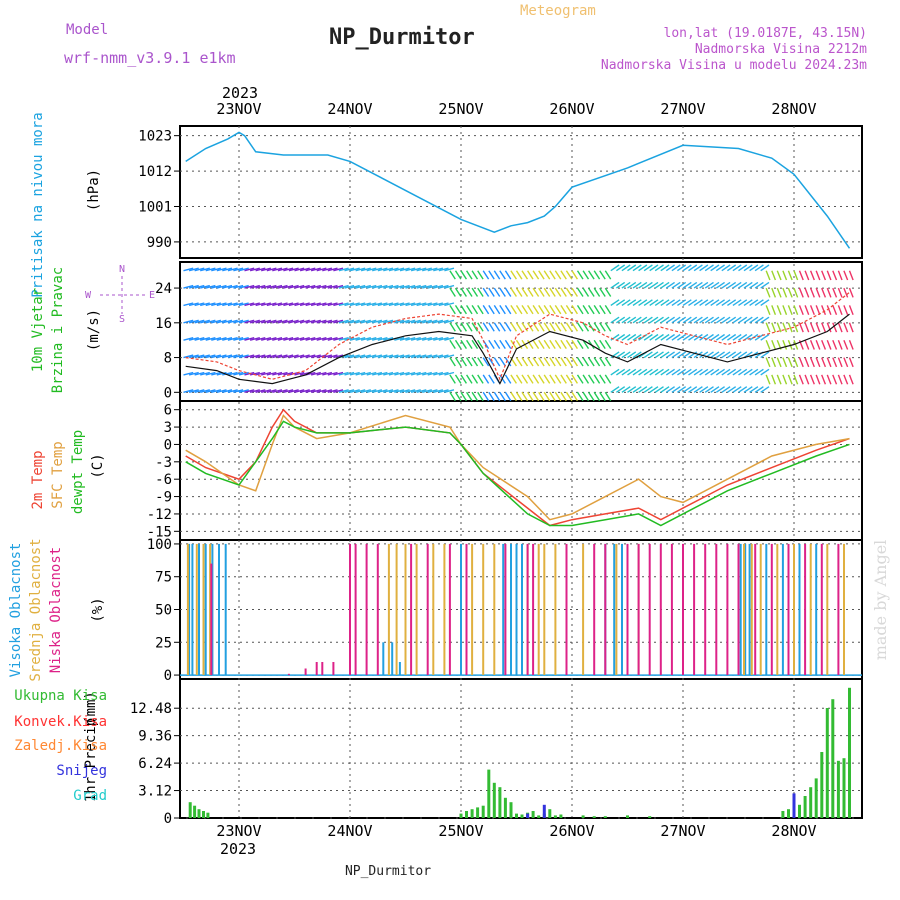  I want to click on top-day-label: 25NOV, so click(460, 109).